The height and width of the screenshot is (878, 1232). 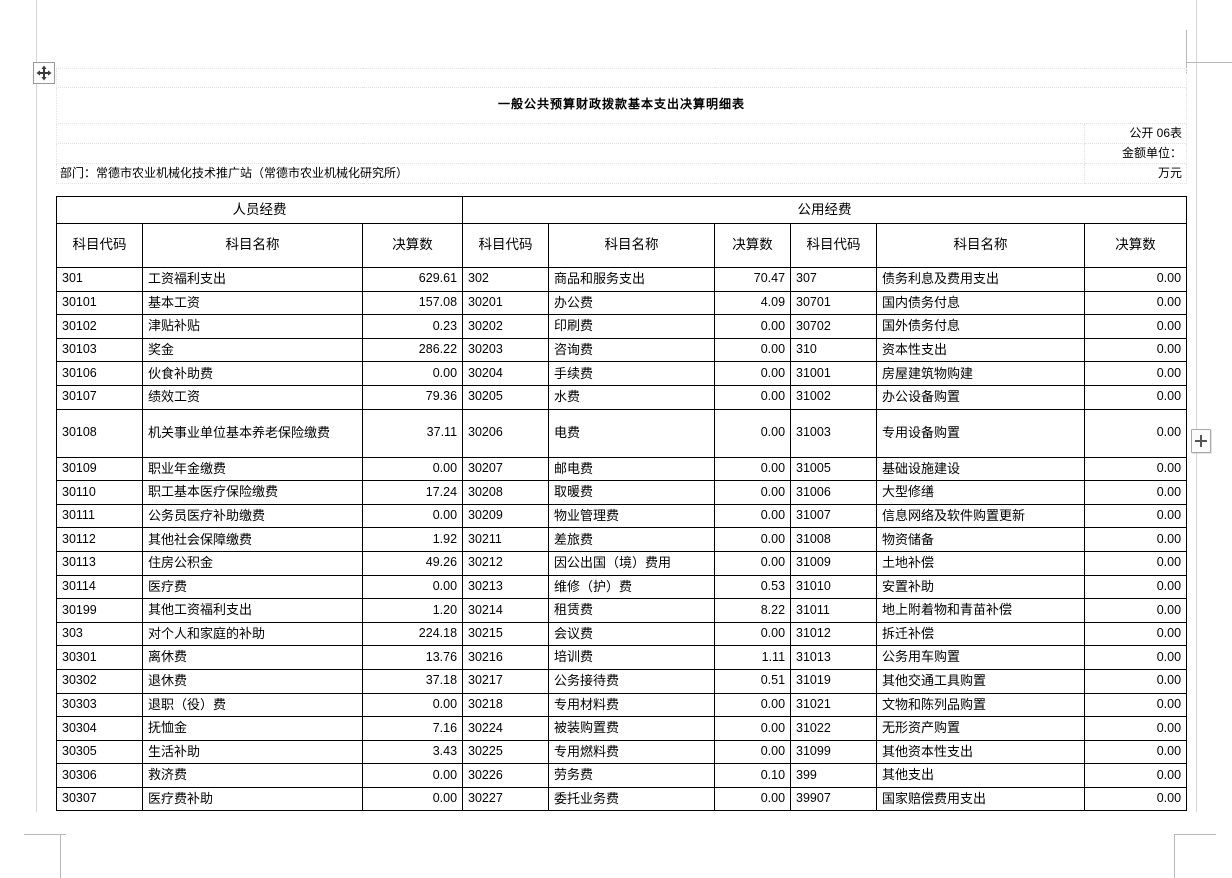 I want to click on cell-subject-name: 被装购置费, so click(x=632, y=728).